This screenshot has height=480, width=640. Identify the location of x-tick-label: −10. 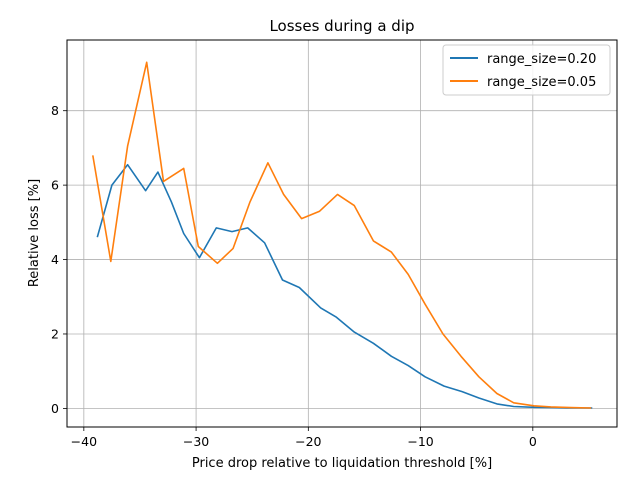
(420, 441).